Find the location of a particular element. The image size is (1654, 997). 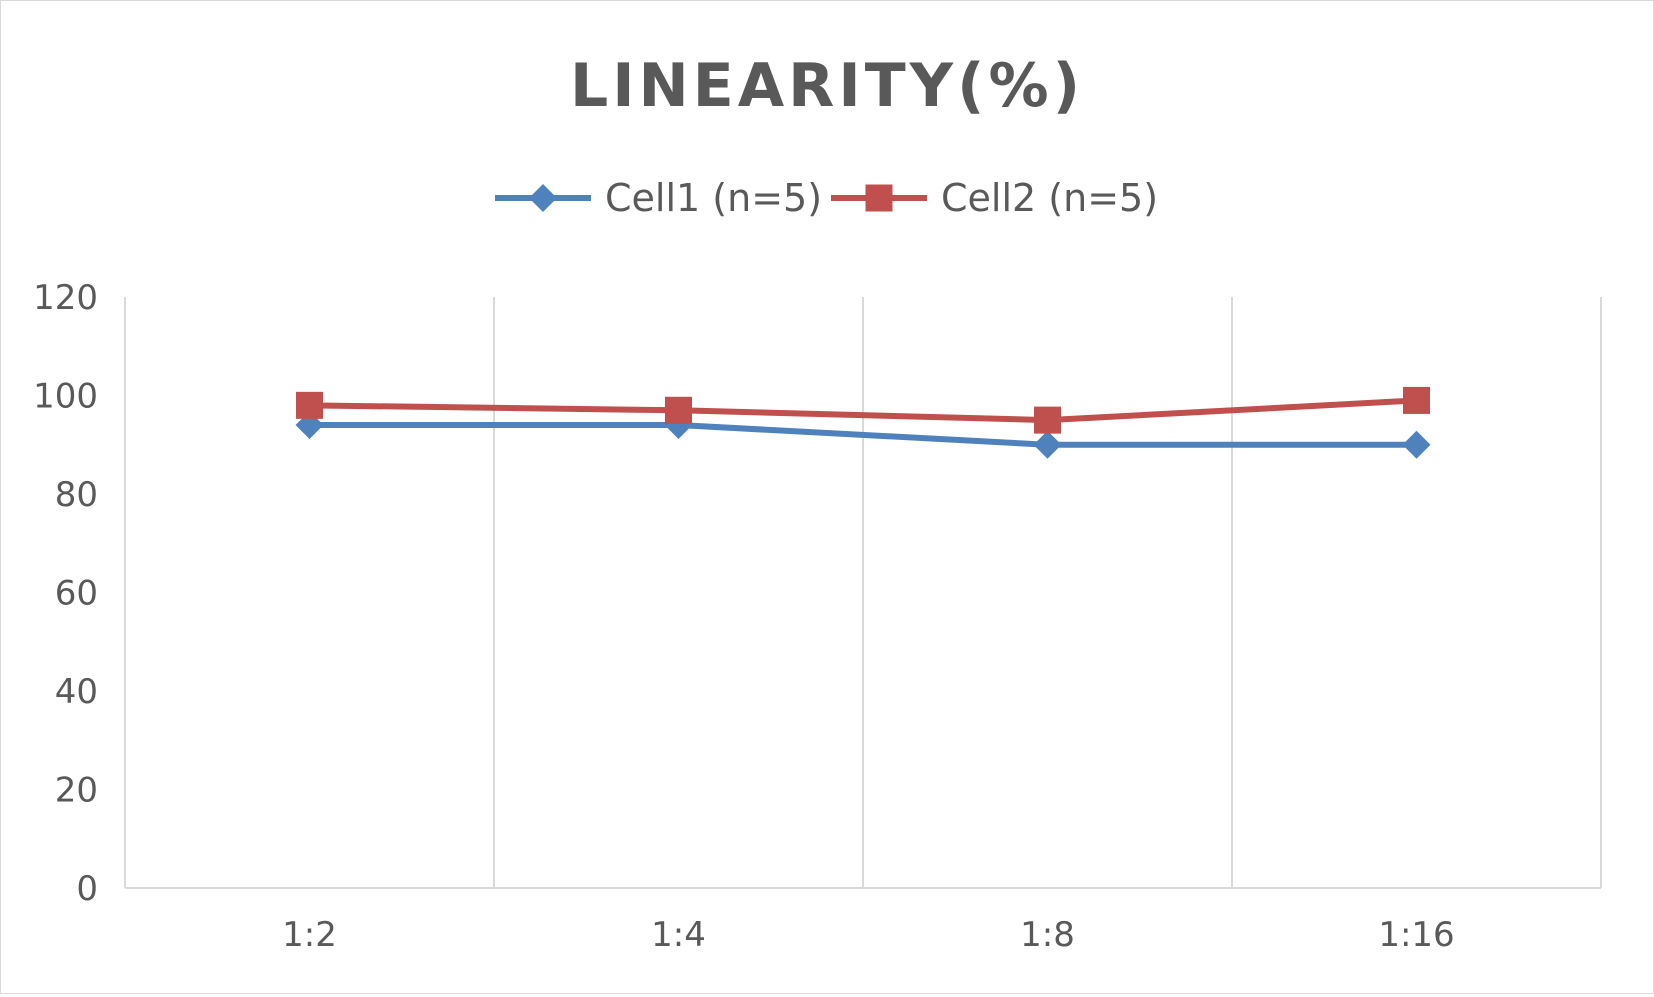

y-tick-label: 0 is located at coordinates (87, 889).